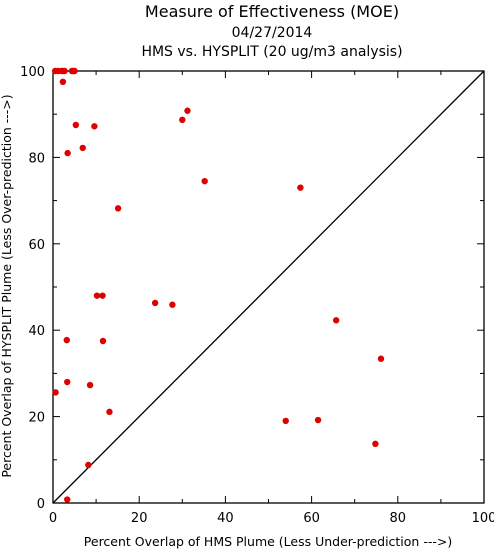 Image resolution: width=494 pixels, height=551 pixels. What do you see at coordinates (272, 11) in the screenshot?
I see `chart-title: Measure of Effectiveness (MOE)` at bounding box center [272, 11].